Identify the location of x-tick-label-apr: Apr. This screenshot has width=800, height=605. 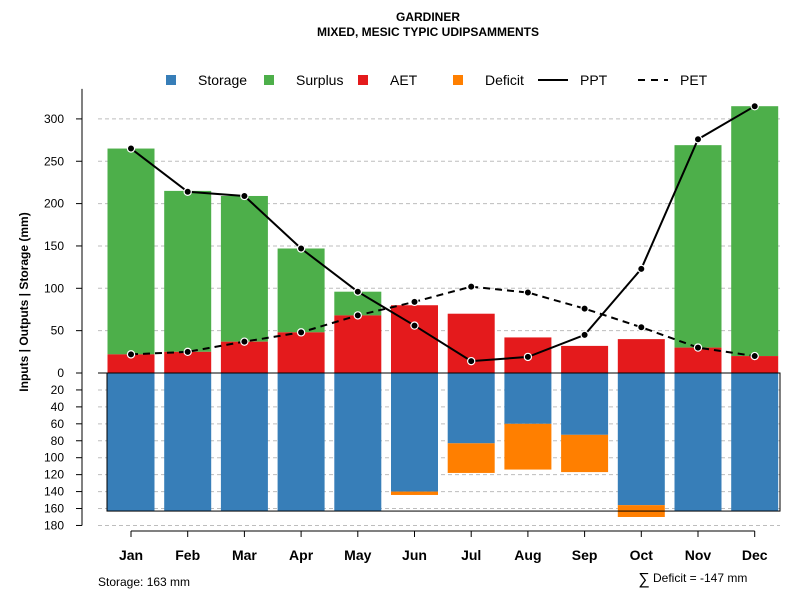
(301, 555).